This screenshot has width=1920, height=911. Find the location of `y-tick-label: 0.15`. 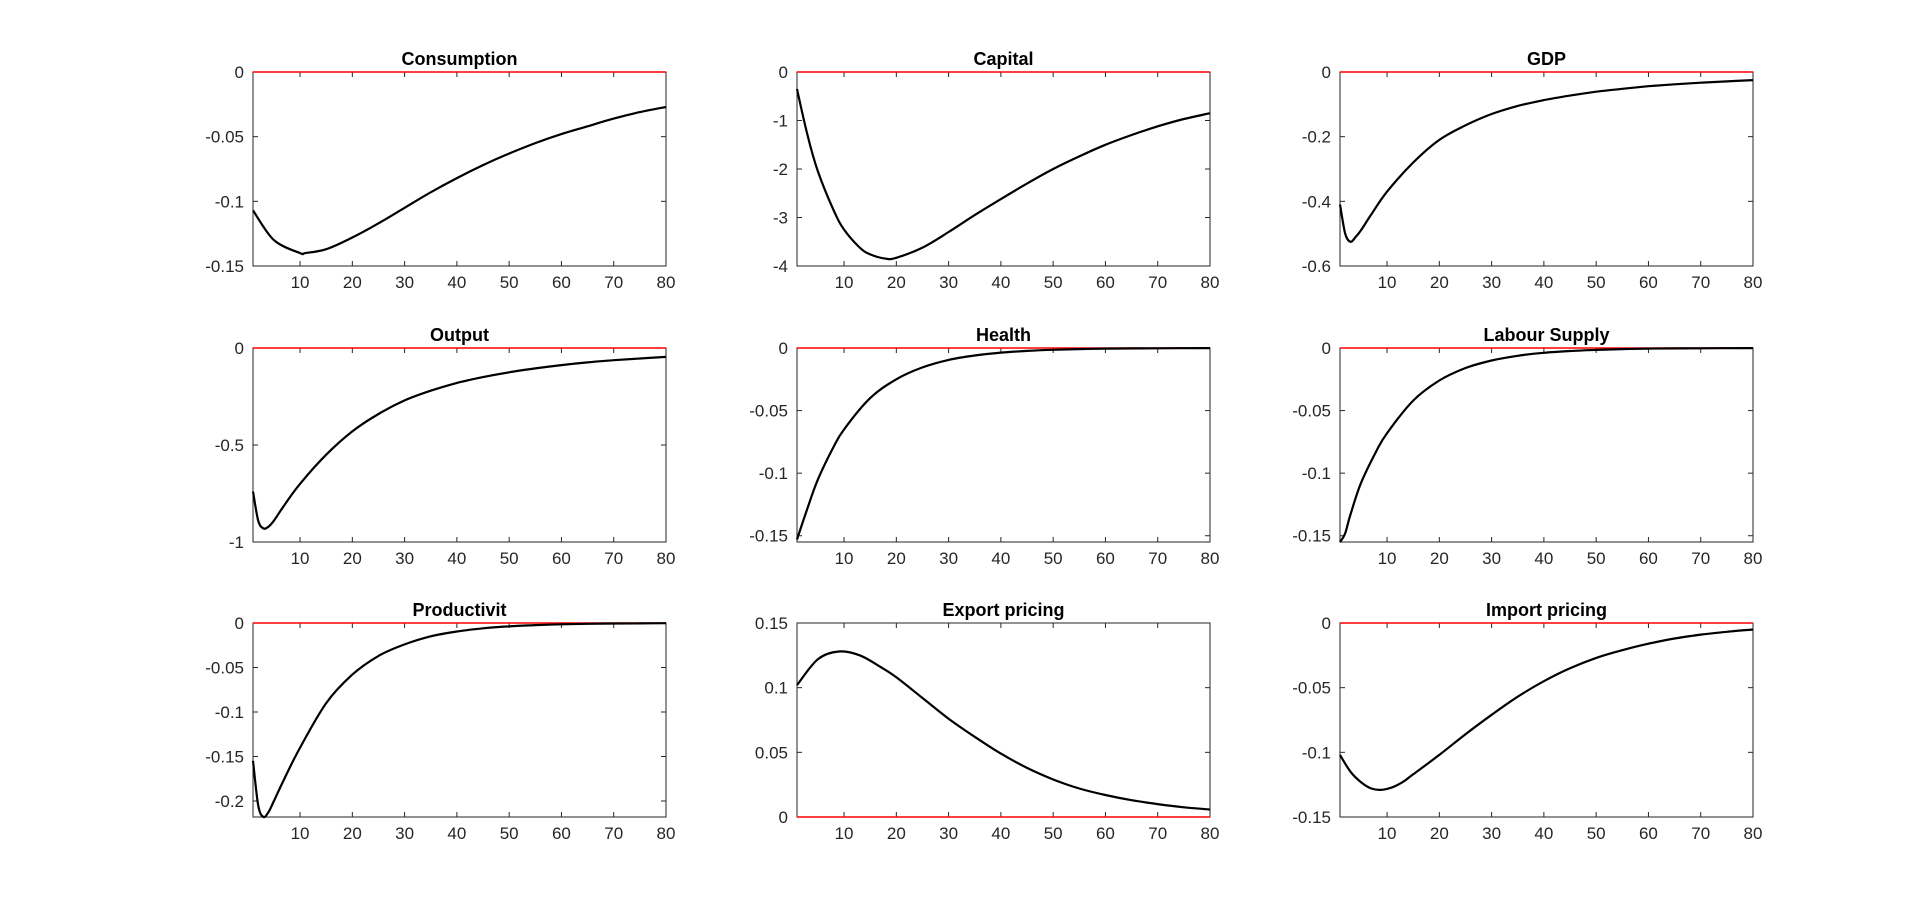

y-tick-label: 0.15 is located at coordinates (771, 623).